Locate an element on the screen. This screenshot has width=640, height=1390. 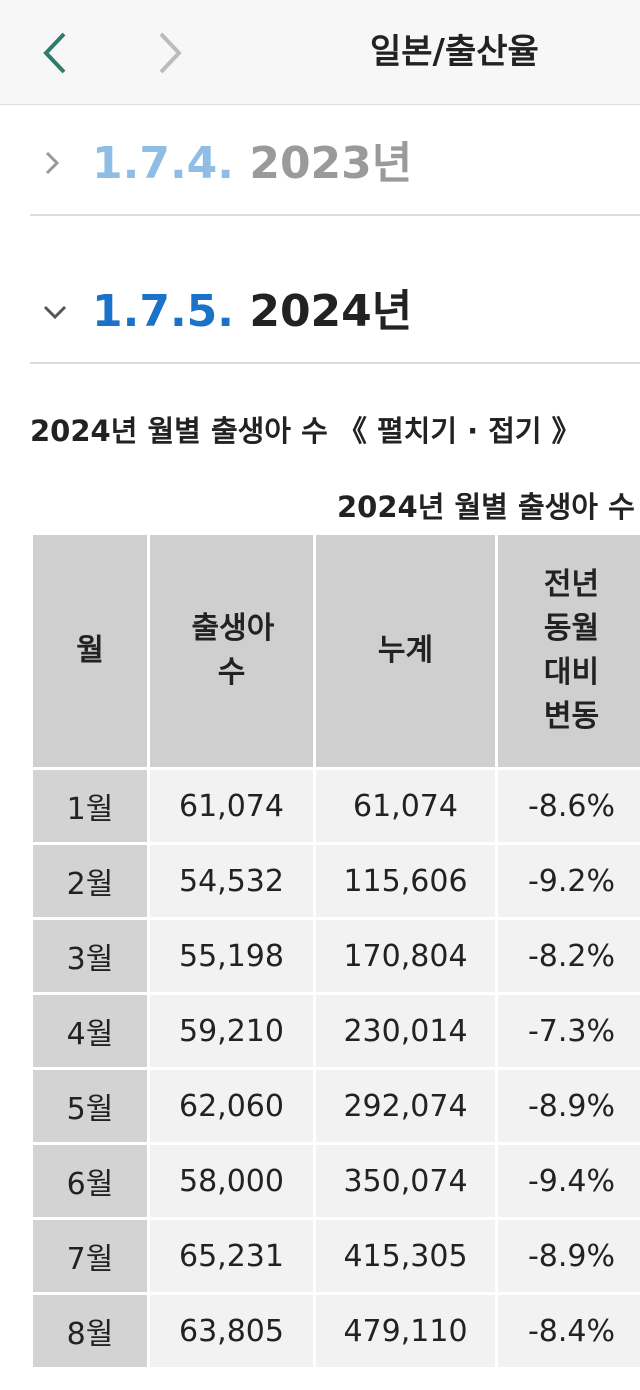
section-header: 1.7.5. 2024년 is located at coordinates (335, 311).